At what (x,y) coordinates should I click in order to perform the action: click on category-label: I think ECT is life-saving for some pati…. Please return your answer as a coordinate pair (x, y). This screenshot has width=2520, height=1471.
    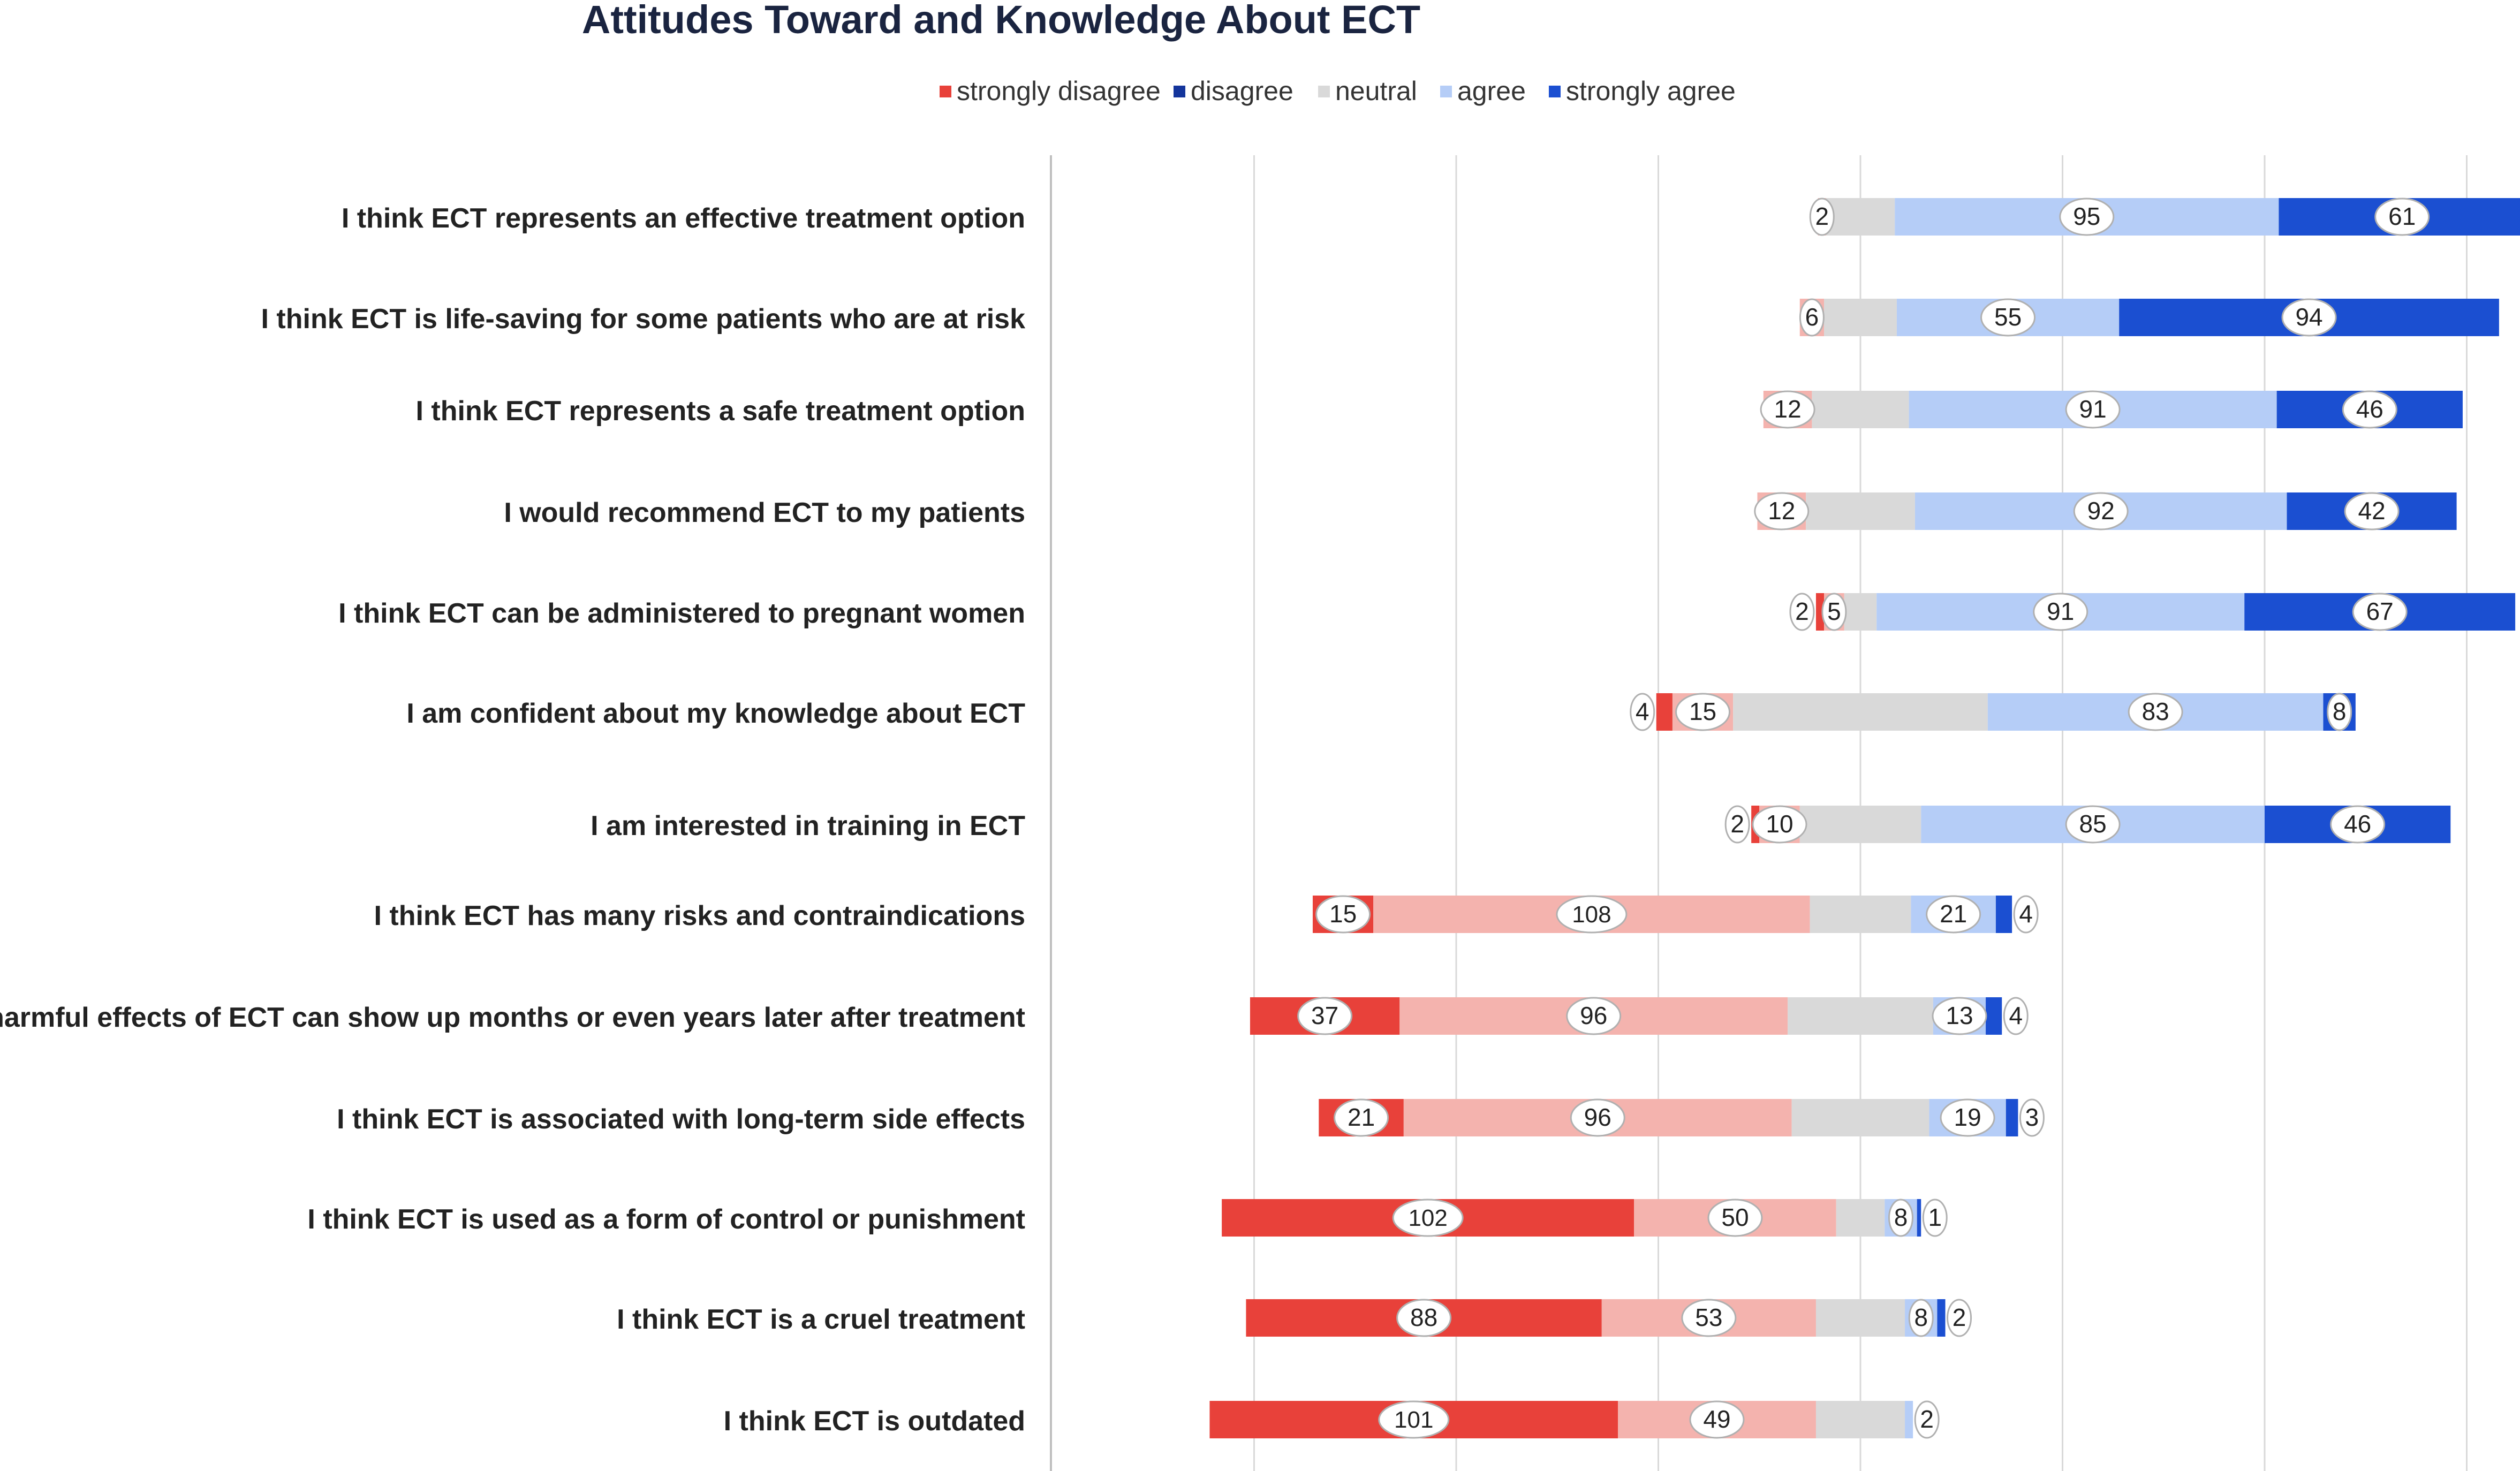
    Looking at the image, I should click on (643, 319).